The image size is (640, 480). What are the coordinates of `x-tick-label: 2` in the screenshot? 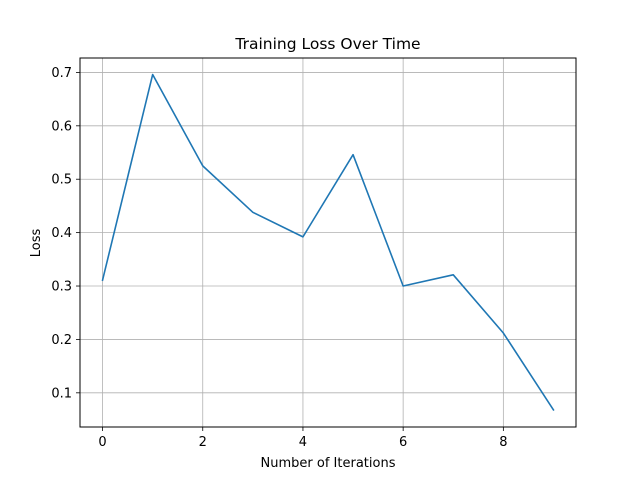 It's located at (203, 442).